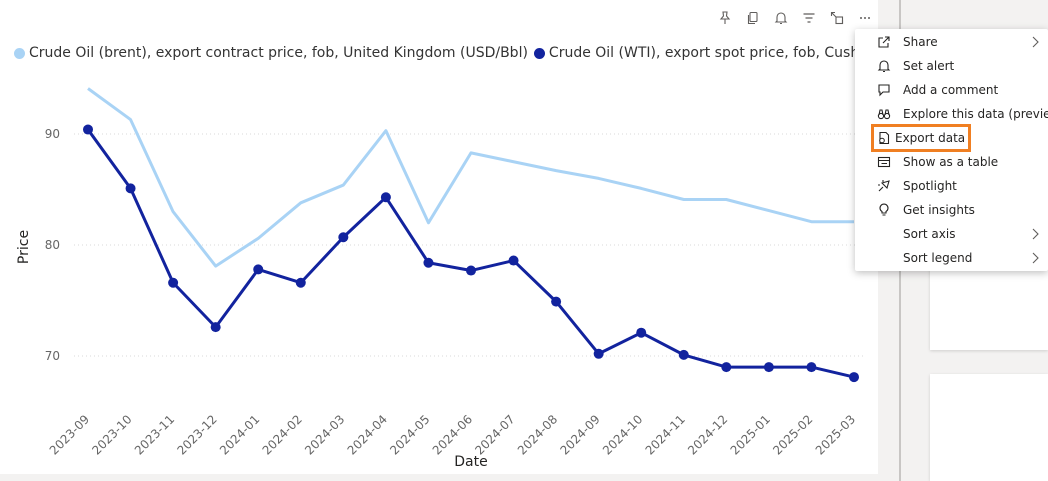  Describe the element at coordinates (69, 434) in the screenshot. I see `x-tick-label: 2023-09` at that location.